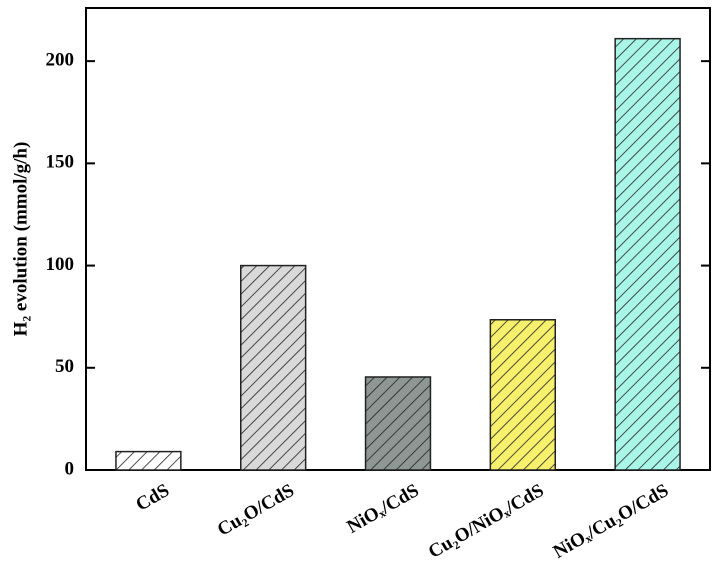 The width and height of the screenshot is (717, 575). What do you see at coordinates (486, 521) in the screenshot?
I see `x-tick-label: Cu₂O/NiOₓ/CdS` at bounding box center [486, 521].